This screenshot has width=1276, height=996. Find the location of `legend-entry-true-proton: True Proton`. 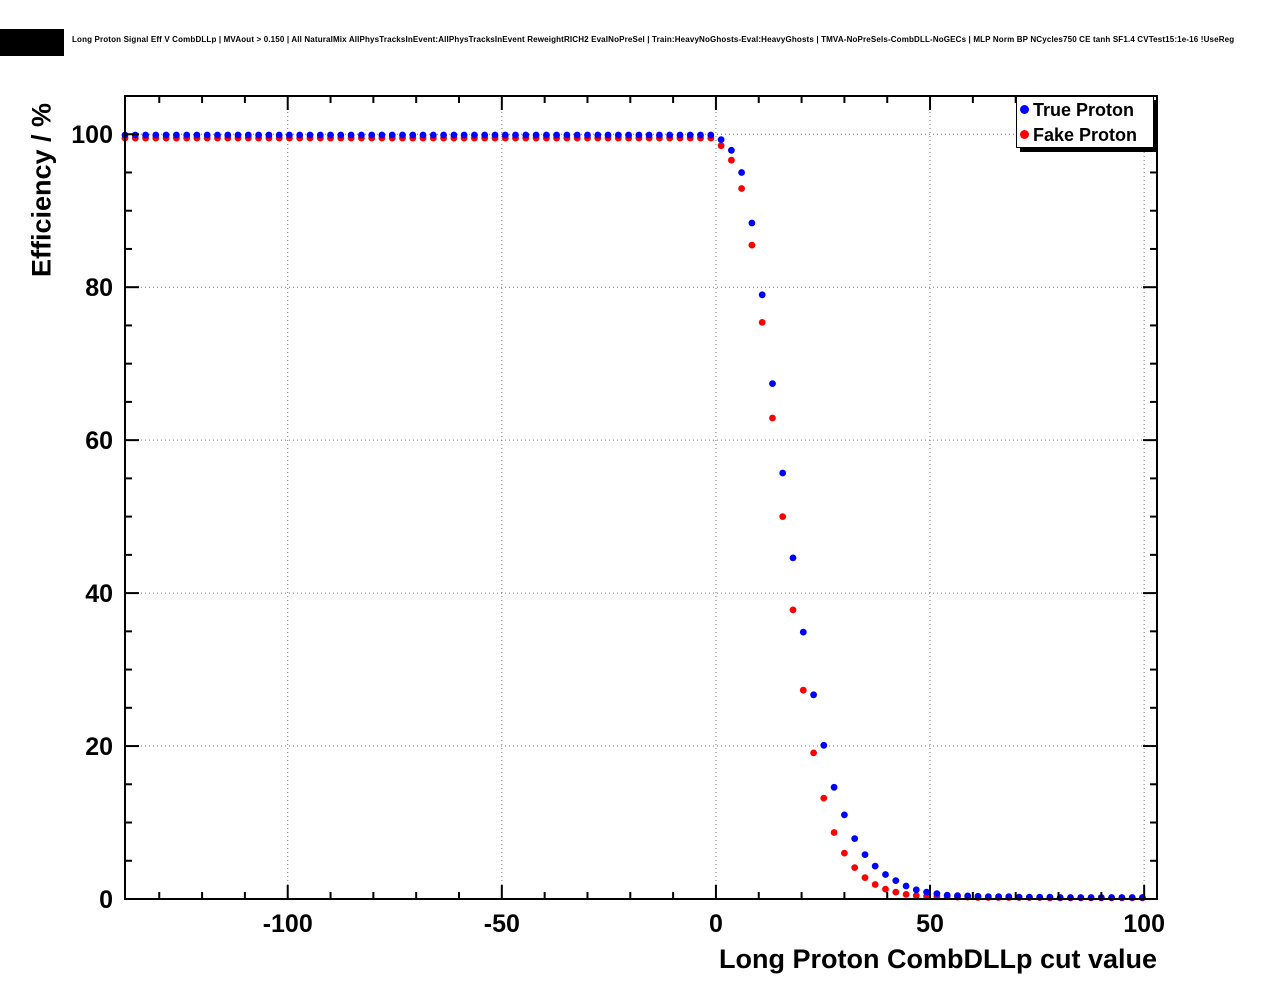

legend-entry-true-proton: True Proton is located at coordinates (1085, 109).